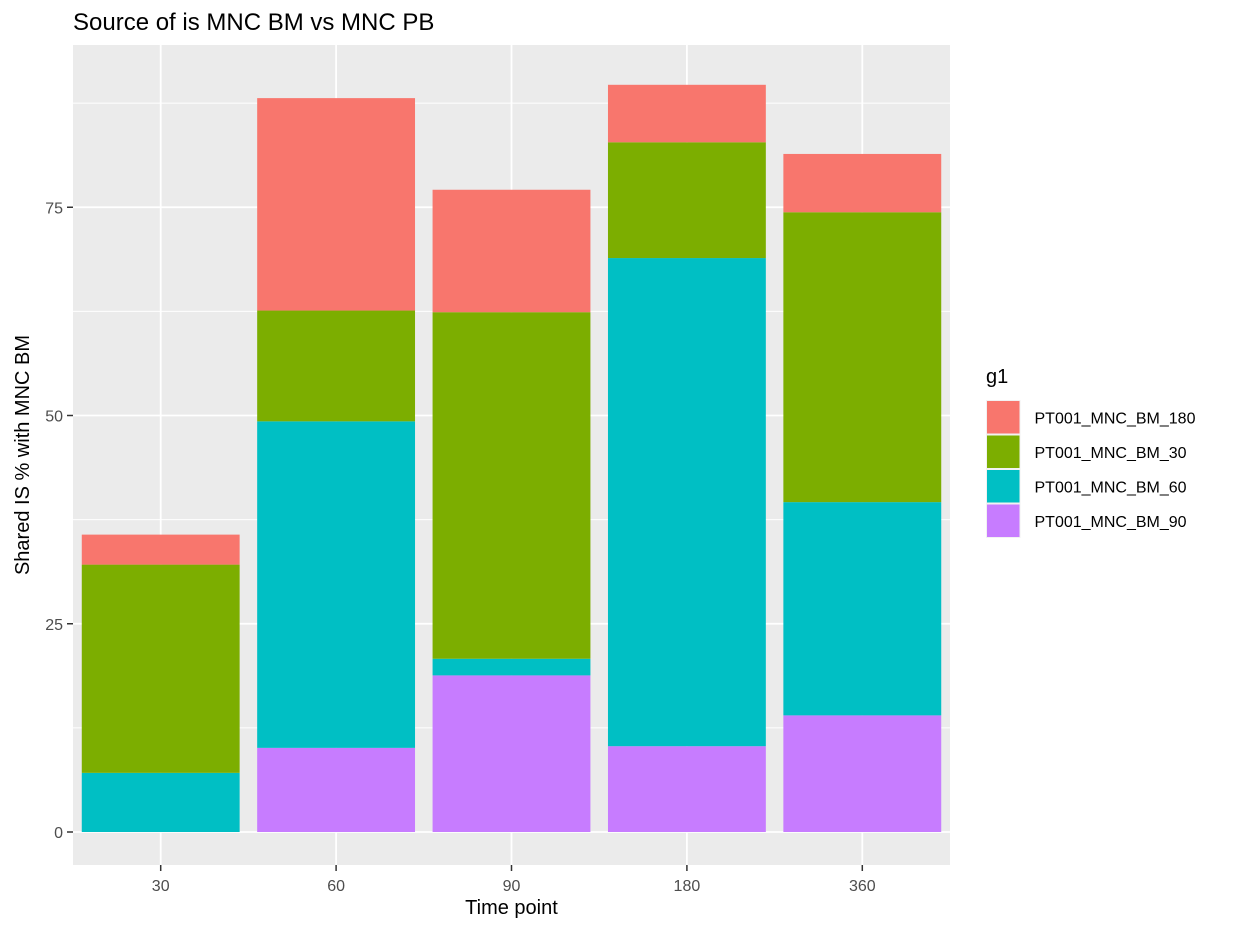 The width and height of the screenshot is (1250, 934). I want to click on legend-title: g1, so click(997, 377).